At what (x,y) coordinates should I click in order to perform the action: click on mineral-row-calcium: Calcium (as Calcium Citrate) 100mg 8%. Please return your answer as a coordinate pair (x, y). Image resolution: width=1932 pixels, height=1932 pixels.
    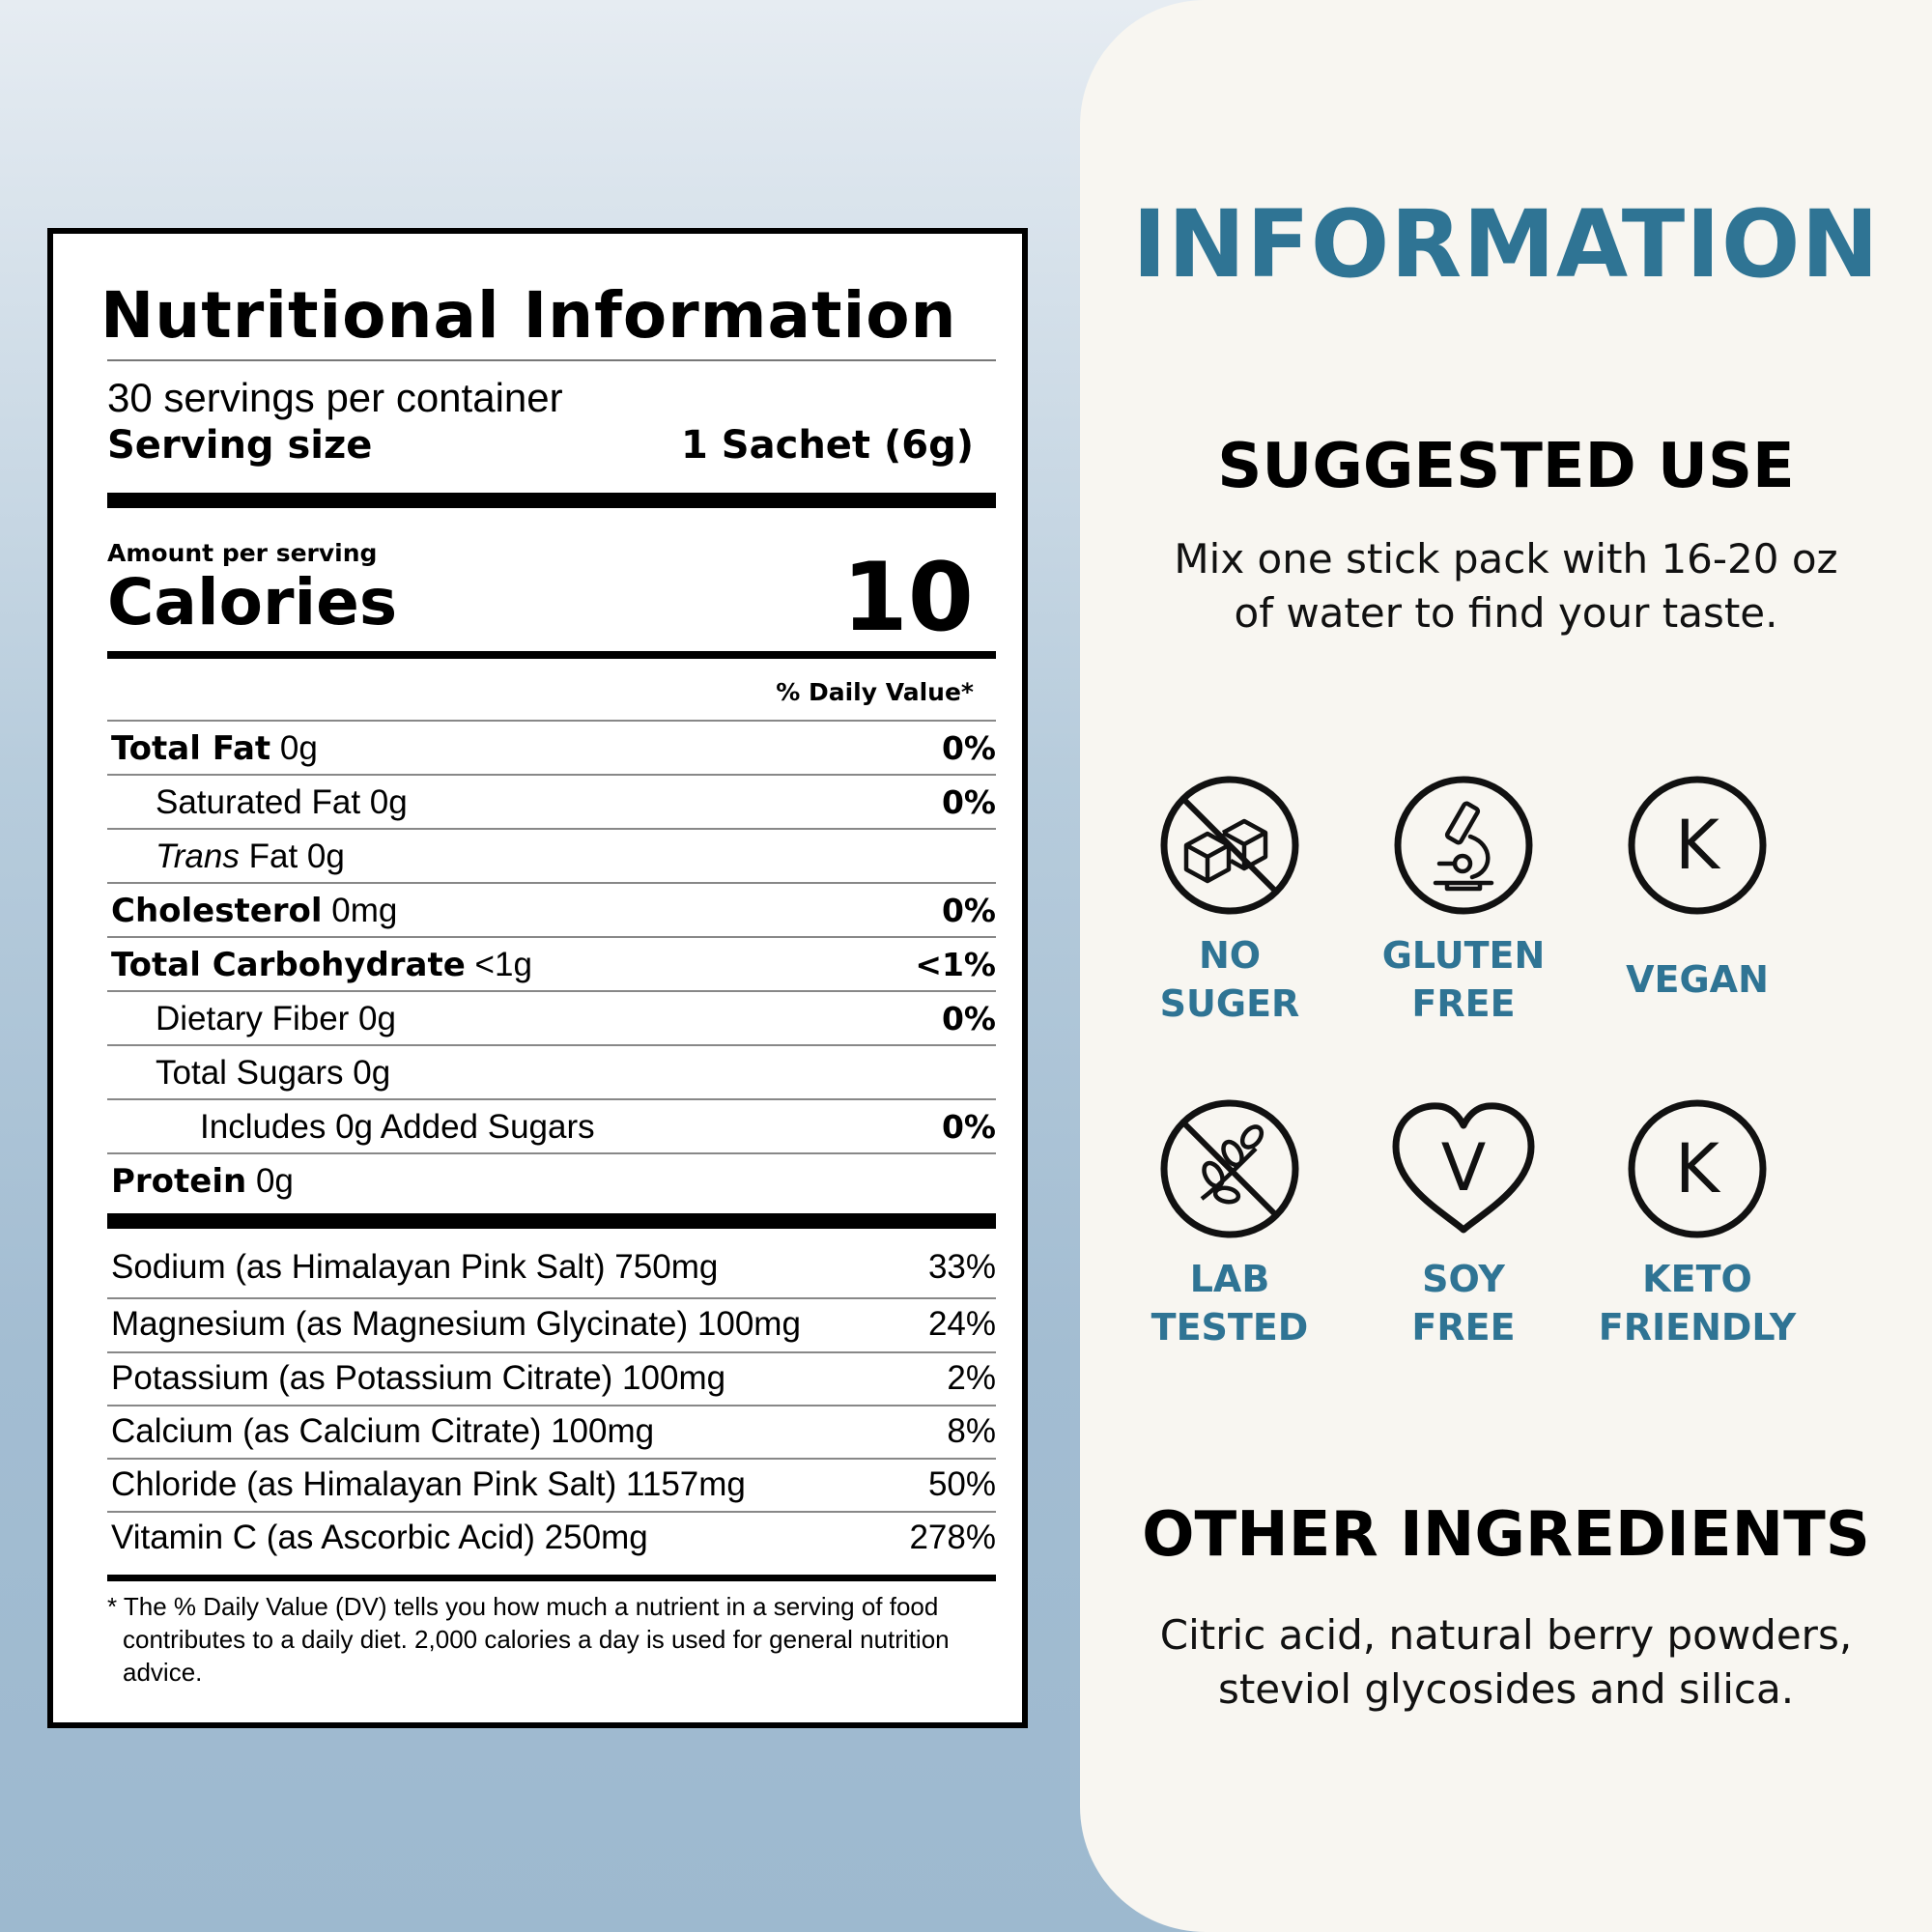
    Looking at the image, I should click on (551, 1431).